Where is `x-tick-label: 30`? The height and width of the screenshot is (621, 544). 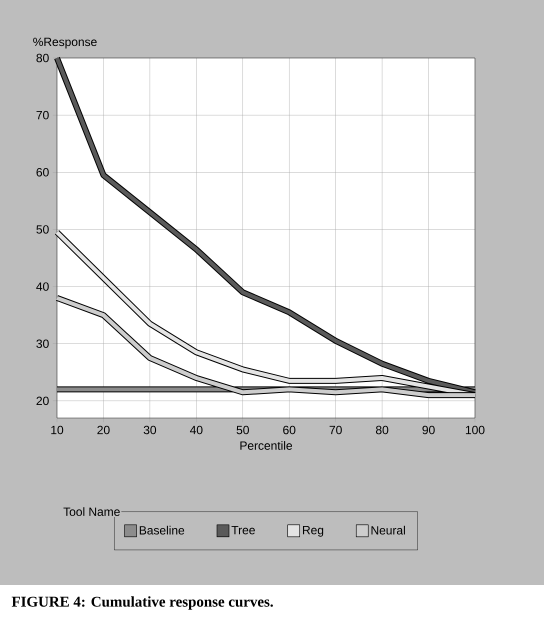 x-tick-label: 30 is located at coordinates (150, 430).